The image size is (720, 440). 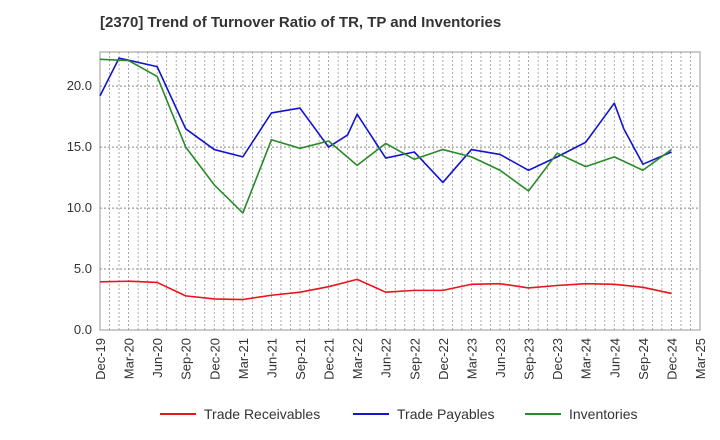 What do you see at coordinates (614, 358) in the screenshot?
I see `x-tick-label: Jun-24` at bounding box center [614, 358].